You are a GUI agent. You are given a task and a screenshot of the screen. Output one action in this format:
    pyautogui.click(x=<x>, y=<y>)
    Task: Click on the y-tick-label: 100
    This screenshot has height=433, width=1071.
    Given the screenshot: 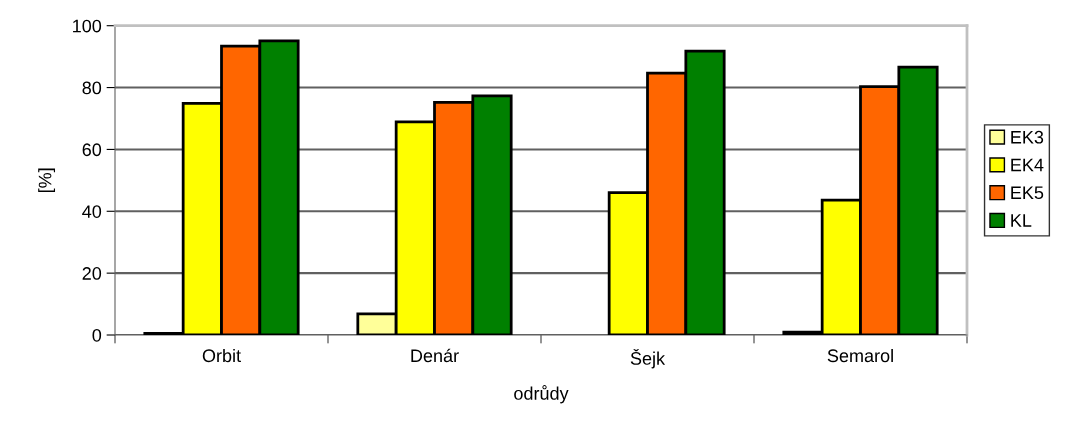 What is the action you would take?
    pyautogui.click(x=87, y=26)
    